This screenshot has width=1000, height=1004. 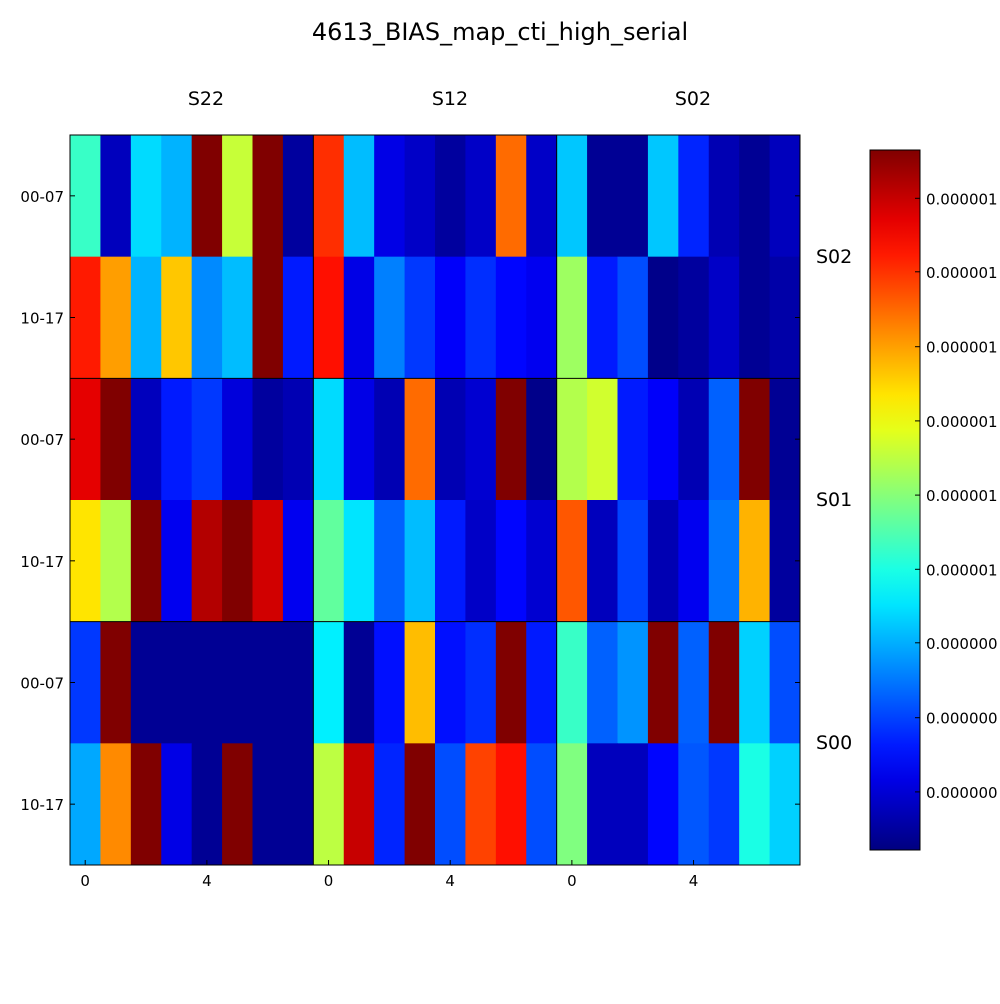 I want to click on column-group-label: S12, so click(x=450, y=99).